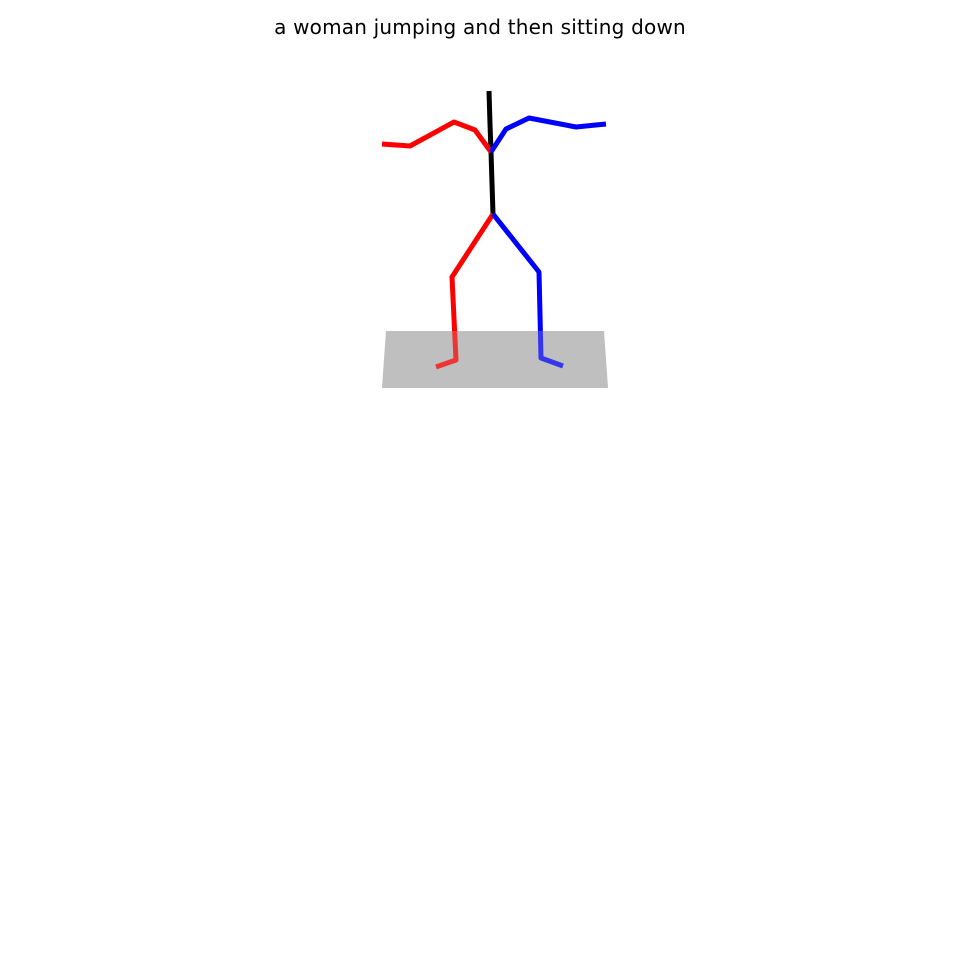 The height and width of the screenshot is (960, 960). I want to click on motion-caption: a woman jumping and then sitting down, so click(480, 27).